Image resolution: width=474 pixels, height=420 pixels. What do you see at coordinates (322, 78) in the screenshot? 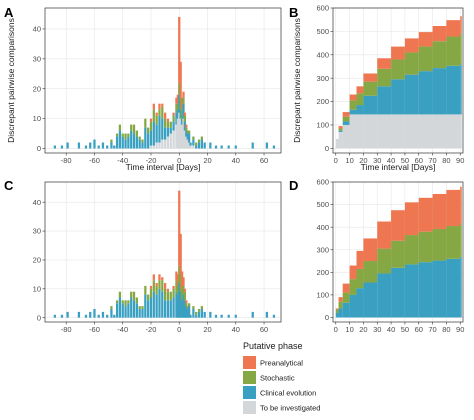
I see `y-tick-label: 300` at bounding box center [322, 78].